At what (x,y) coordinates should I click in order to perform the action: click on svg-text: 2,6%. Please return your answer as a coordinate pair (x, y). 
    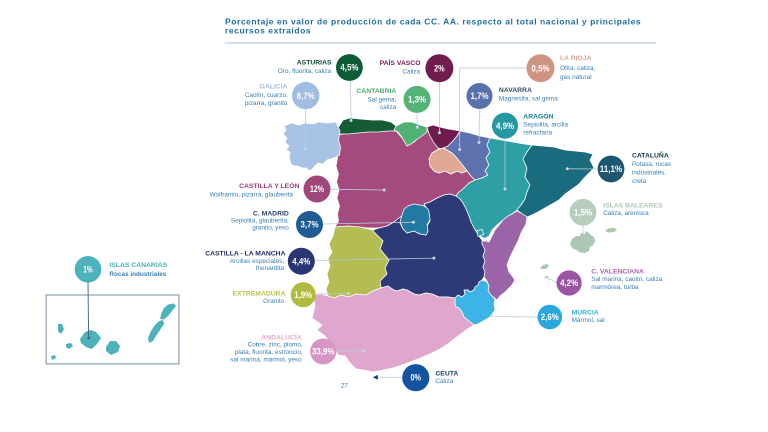
    Looking at the image, I should click on (550, 317).